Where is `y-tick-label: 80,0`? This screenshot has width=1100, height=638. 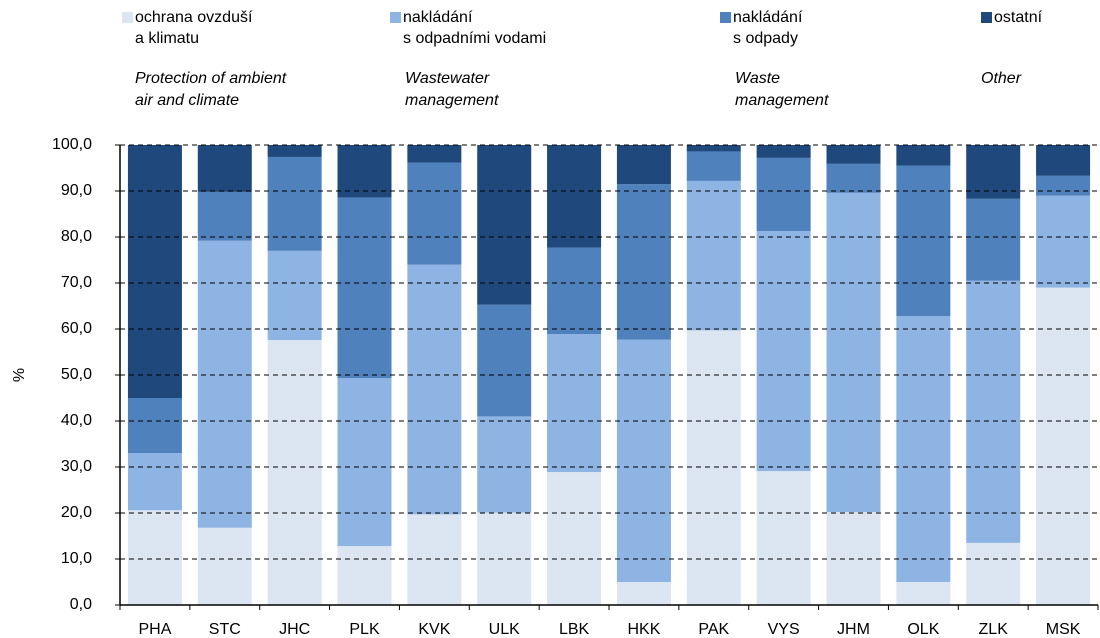 y-tick-label: 80,0 is located at coordinates (76, 236).